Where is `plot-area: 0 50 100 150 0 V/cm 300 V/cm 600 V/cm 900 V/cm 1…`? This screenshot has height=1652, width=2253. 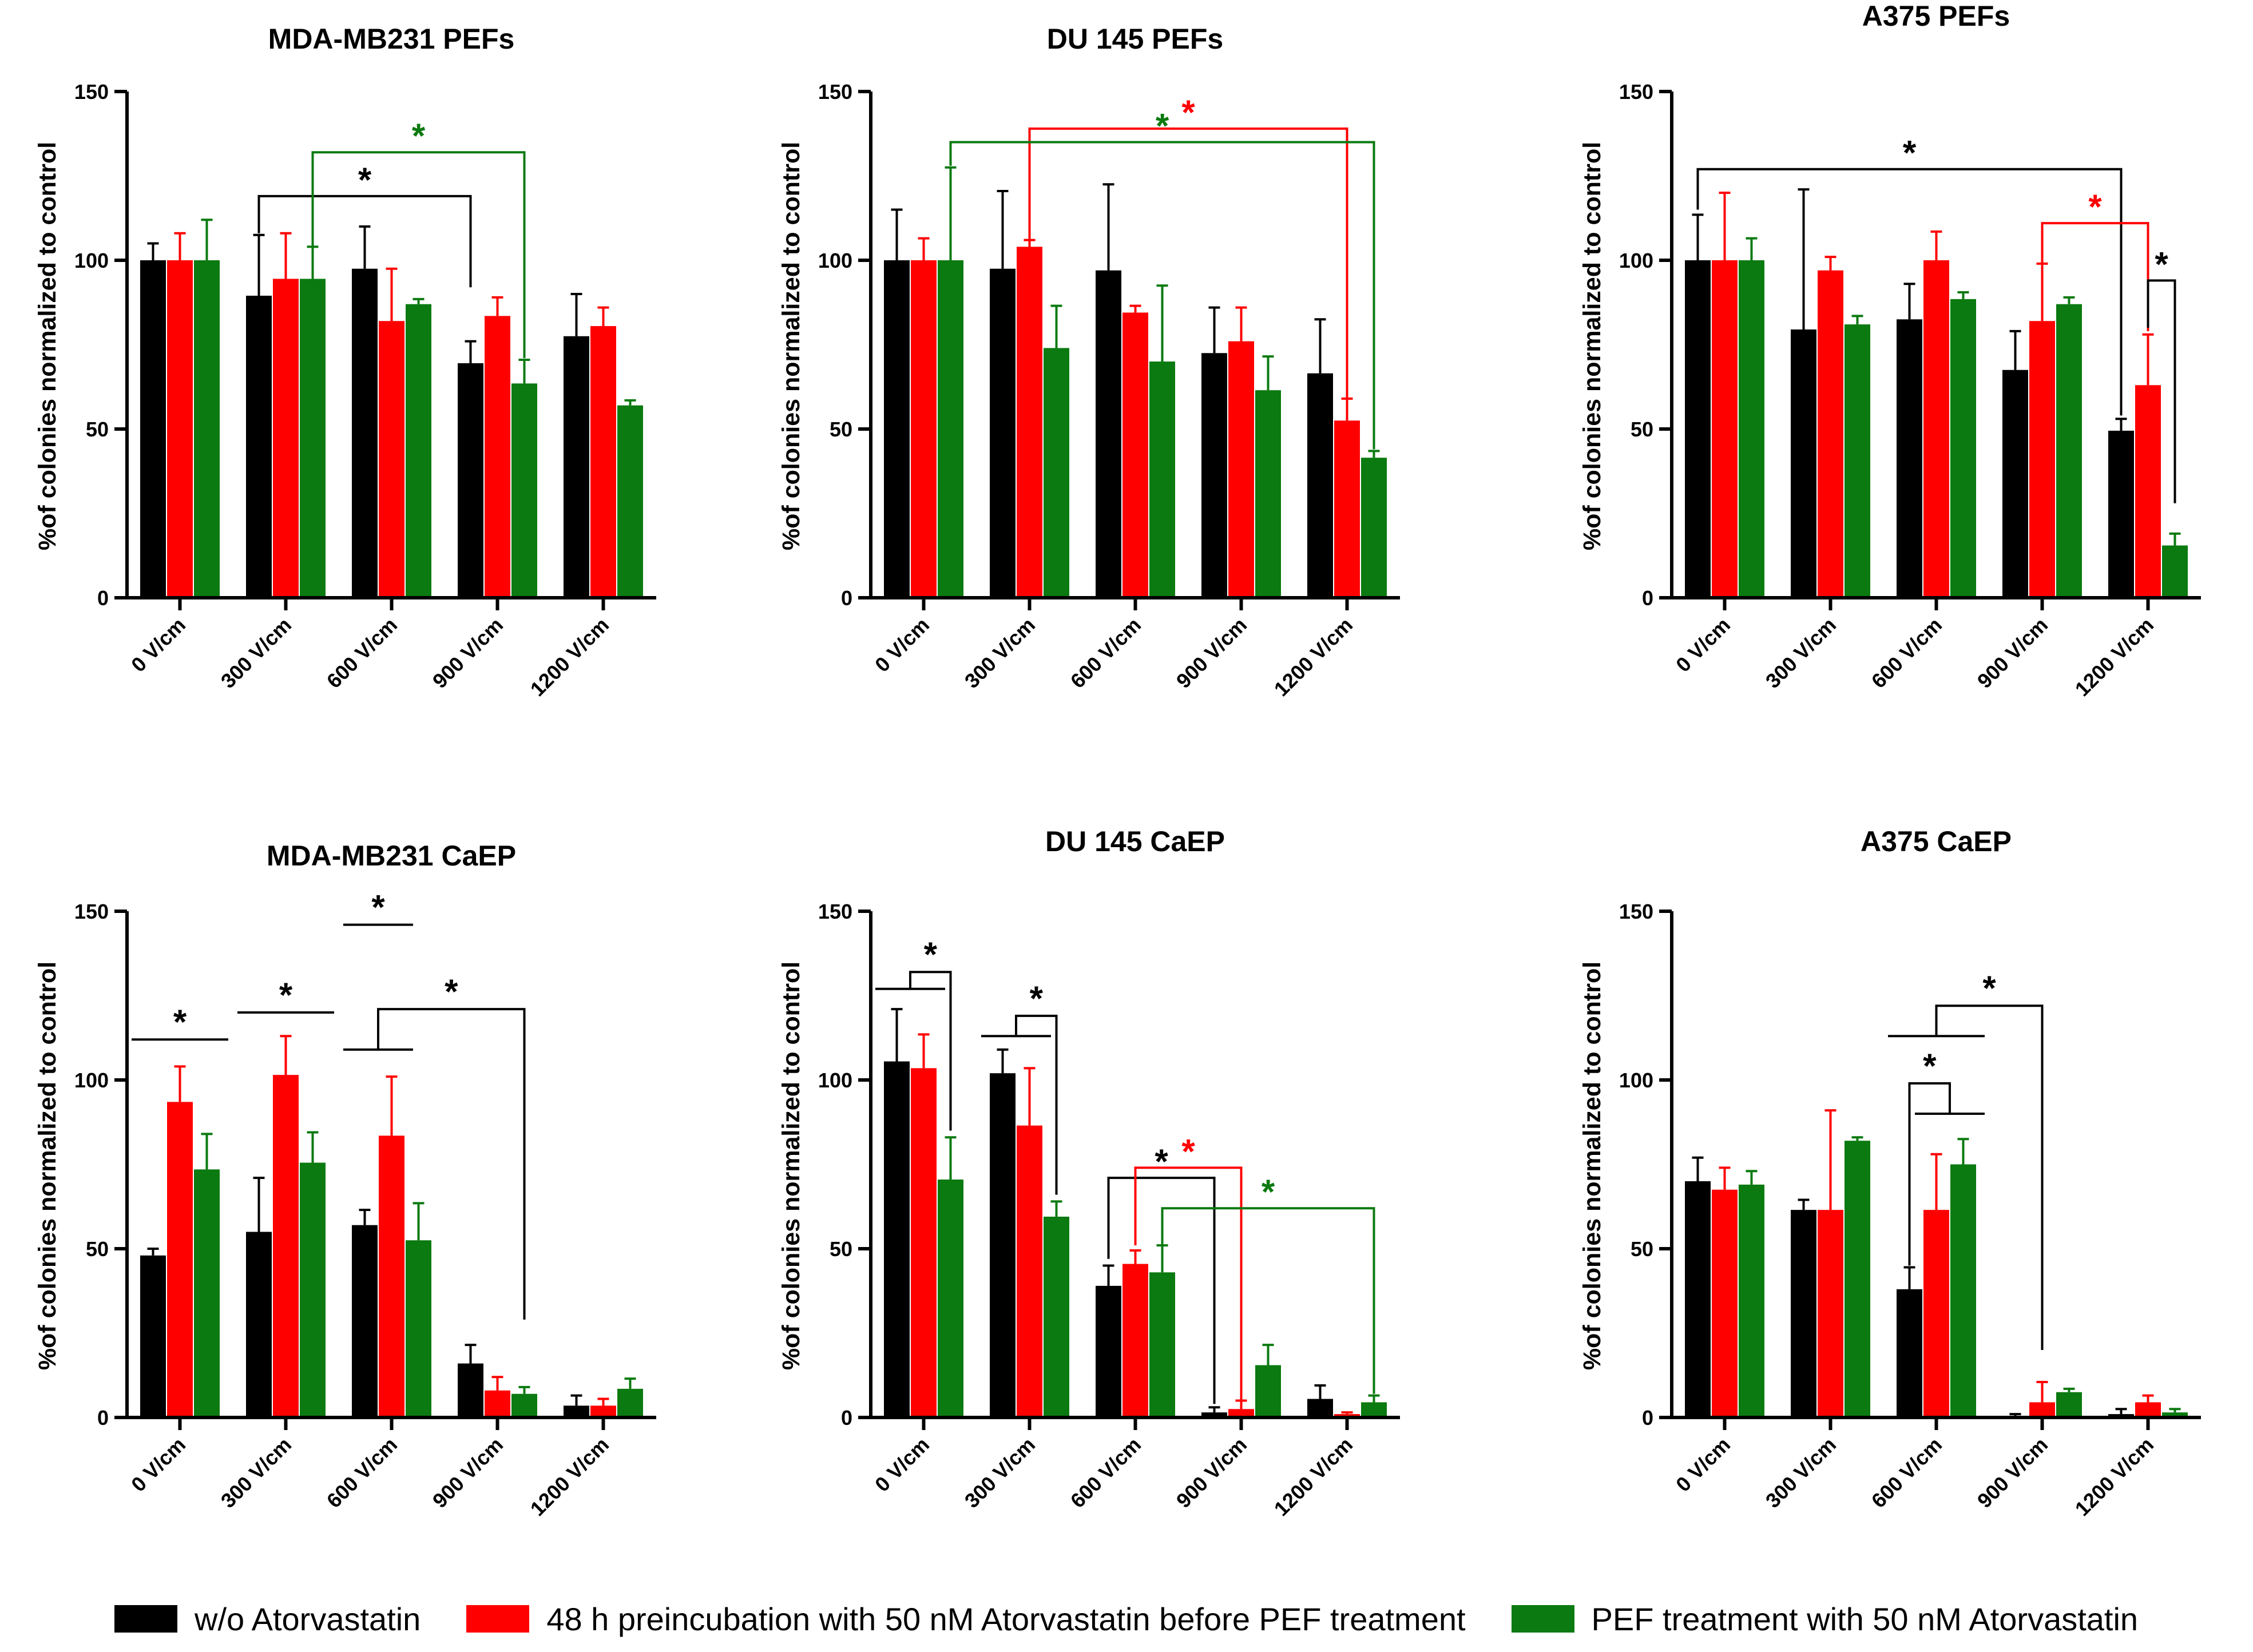 plot-area: 0 50 100 150 0 V/cm 300 V/cm 600 V/cm 900 V/cm 1… is located at coordinates (1910, 1210).